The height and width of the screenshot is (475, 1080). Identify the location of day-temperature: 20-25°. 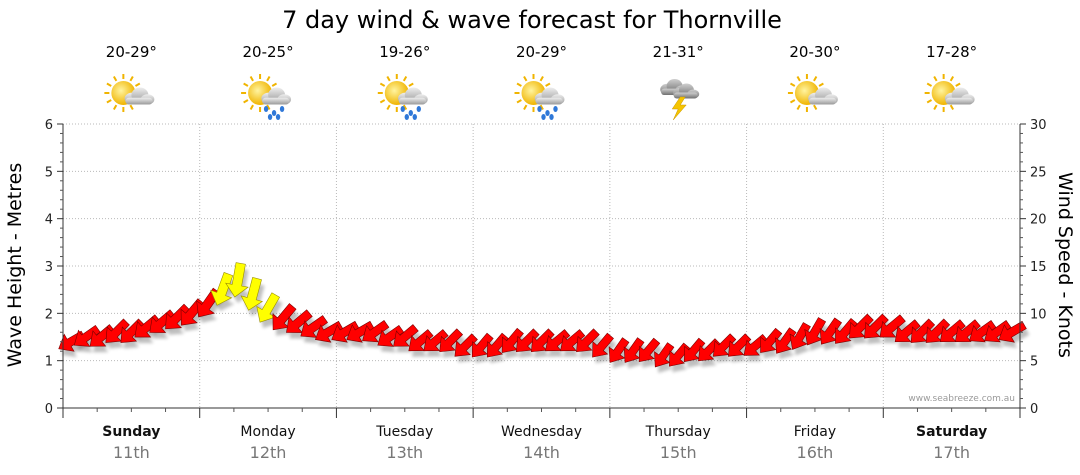
(268, 52).